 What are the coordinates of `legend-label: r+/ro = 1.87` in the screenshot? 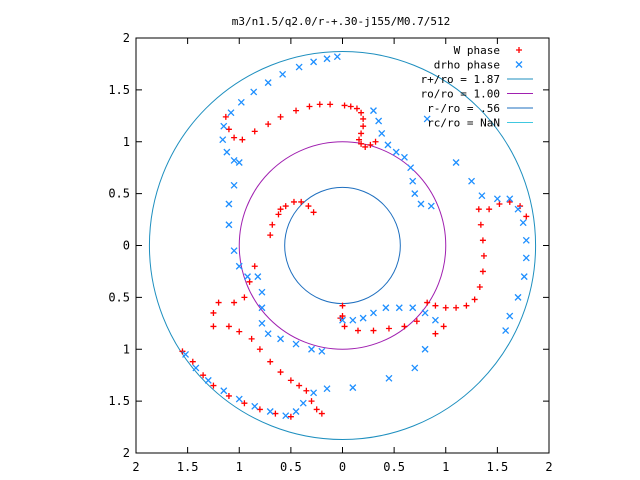 It's located at (460, 79).